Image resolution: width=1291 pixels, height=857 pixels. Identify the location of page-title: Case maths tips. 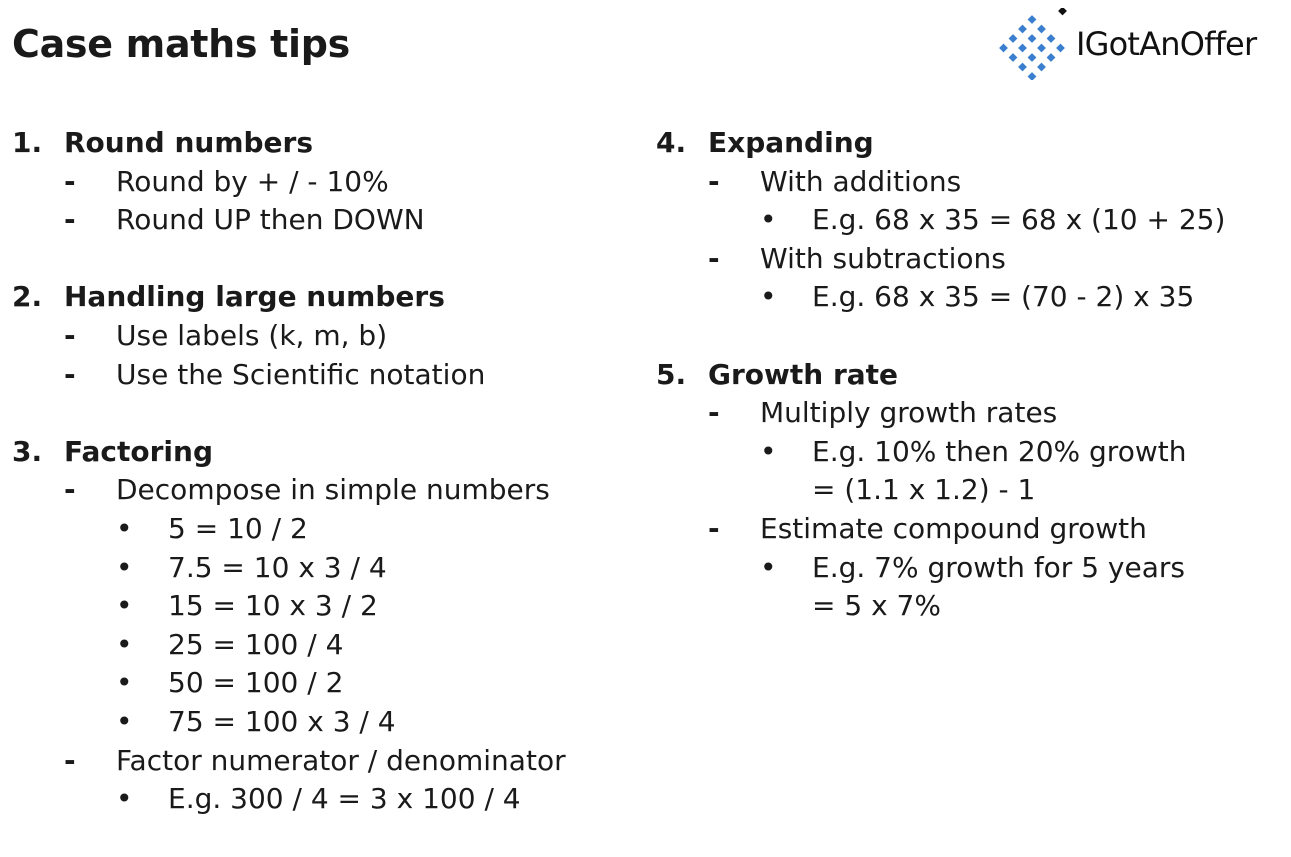
(181, 44).